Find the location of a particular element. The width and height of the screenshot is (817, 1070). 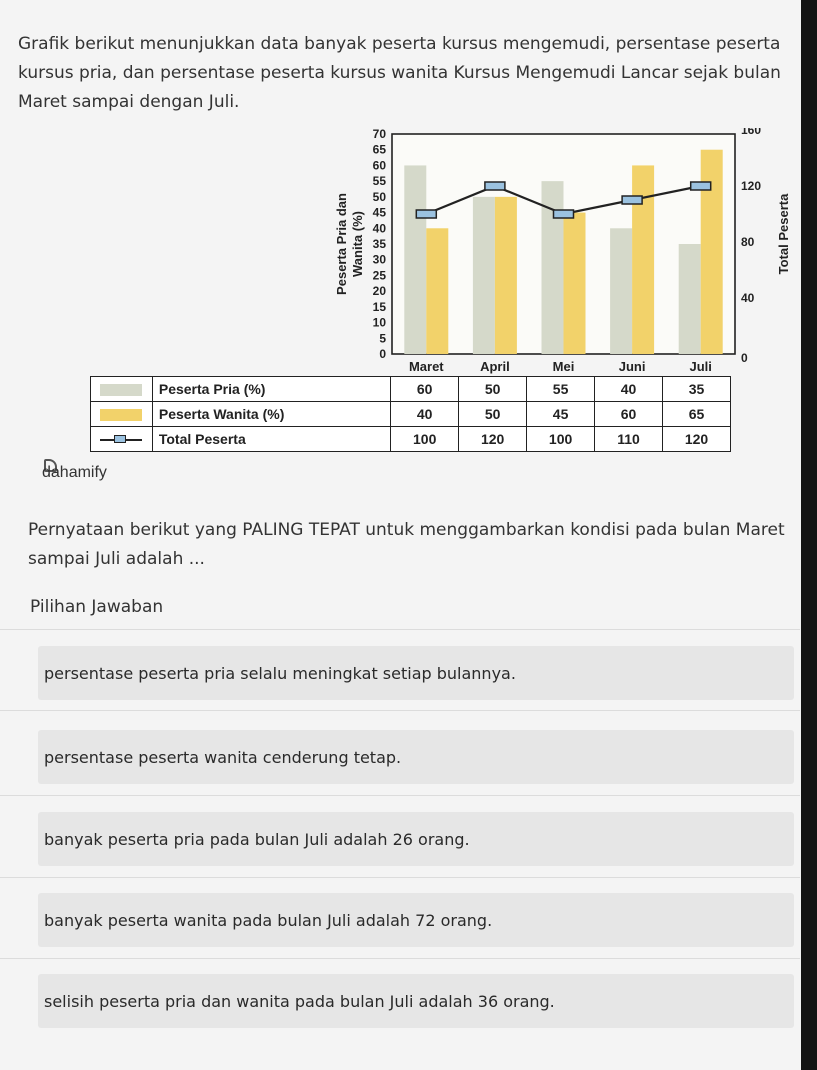

table-cell: 45 is located at coordinates (561, 414).